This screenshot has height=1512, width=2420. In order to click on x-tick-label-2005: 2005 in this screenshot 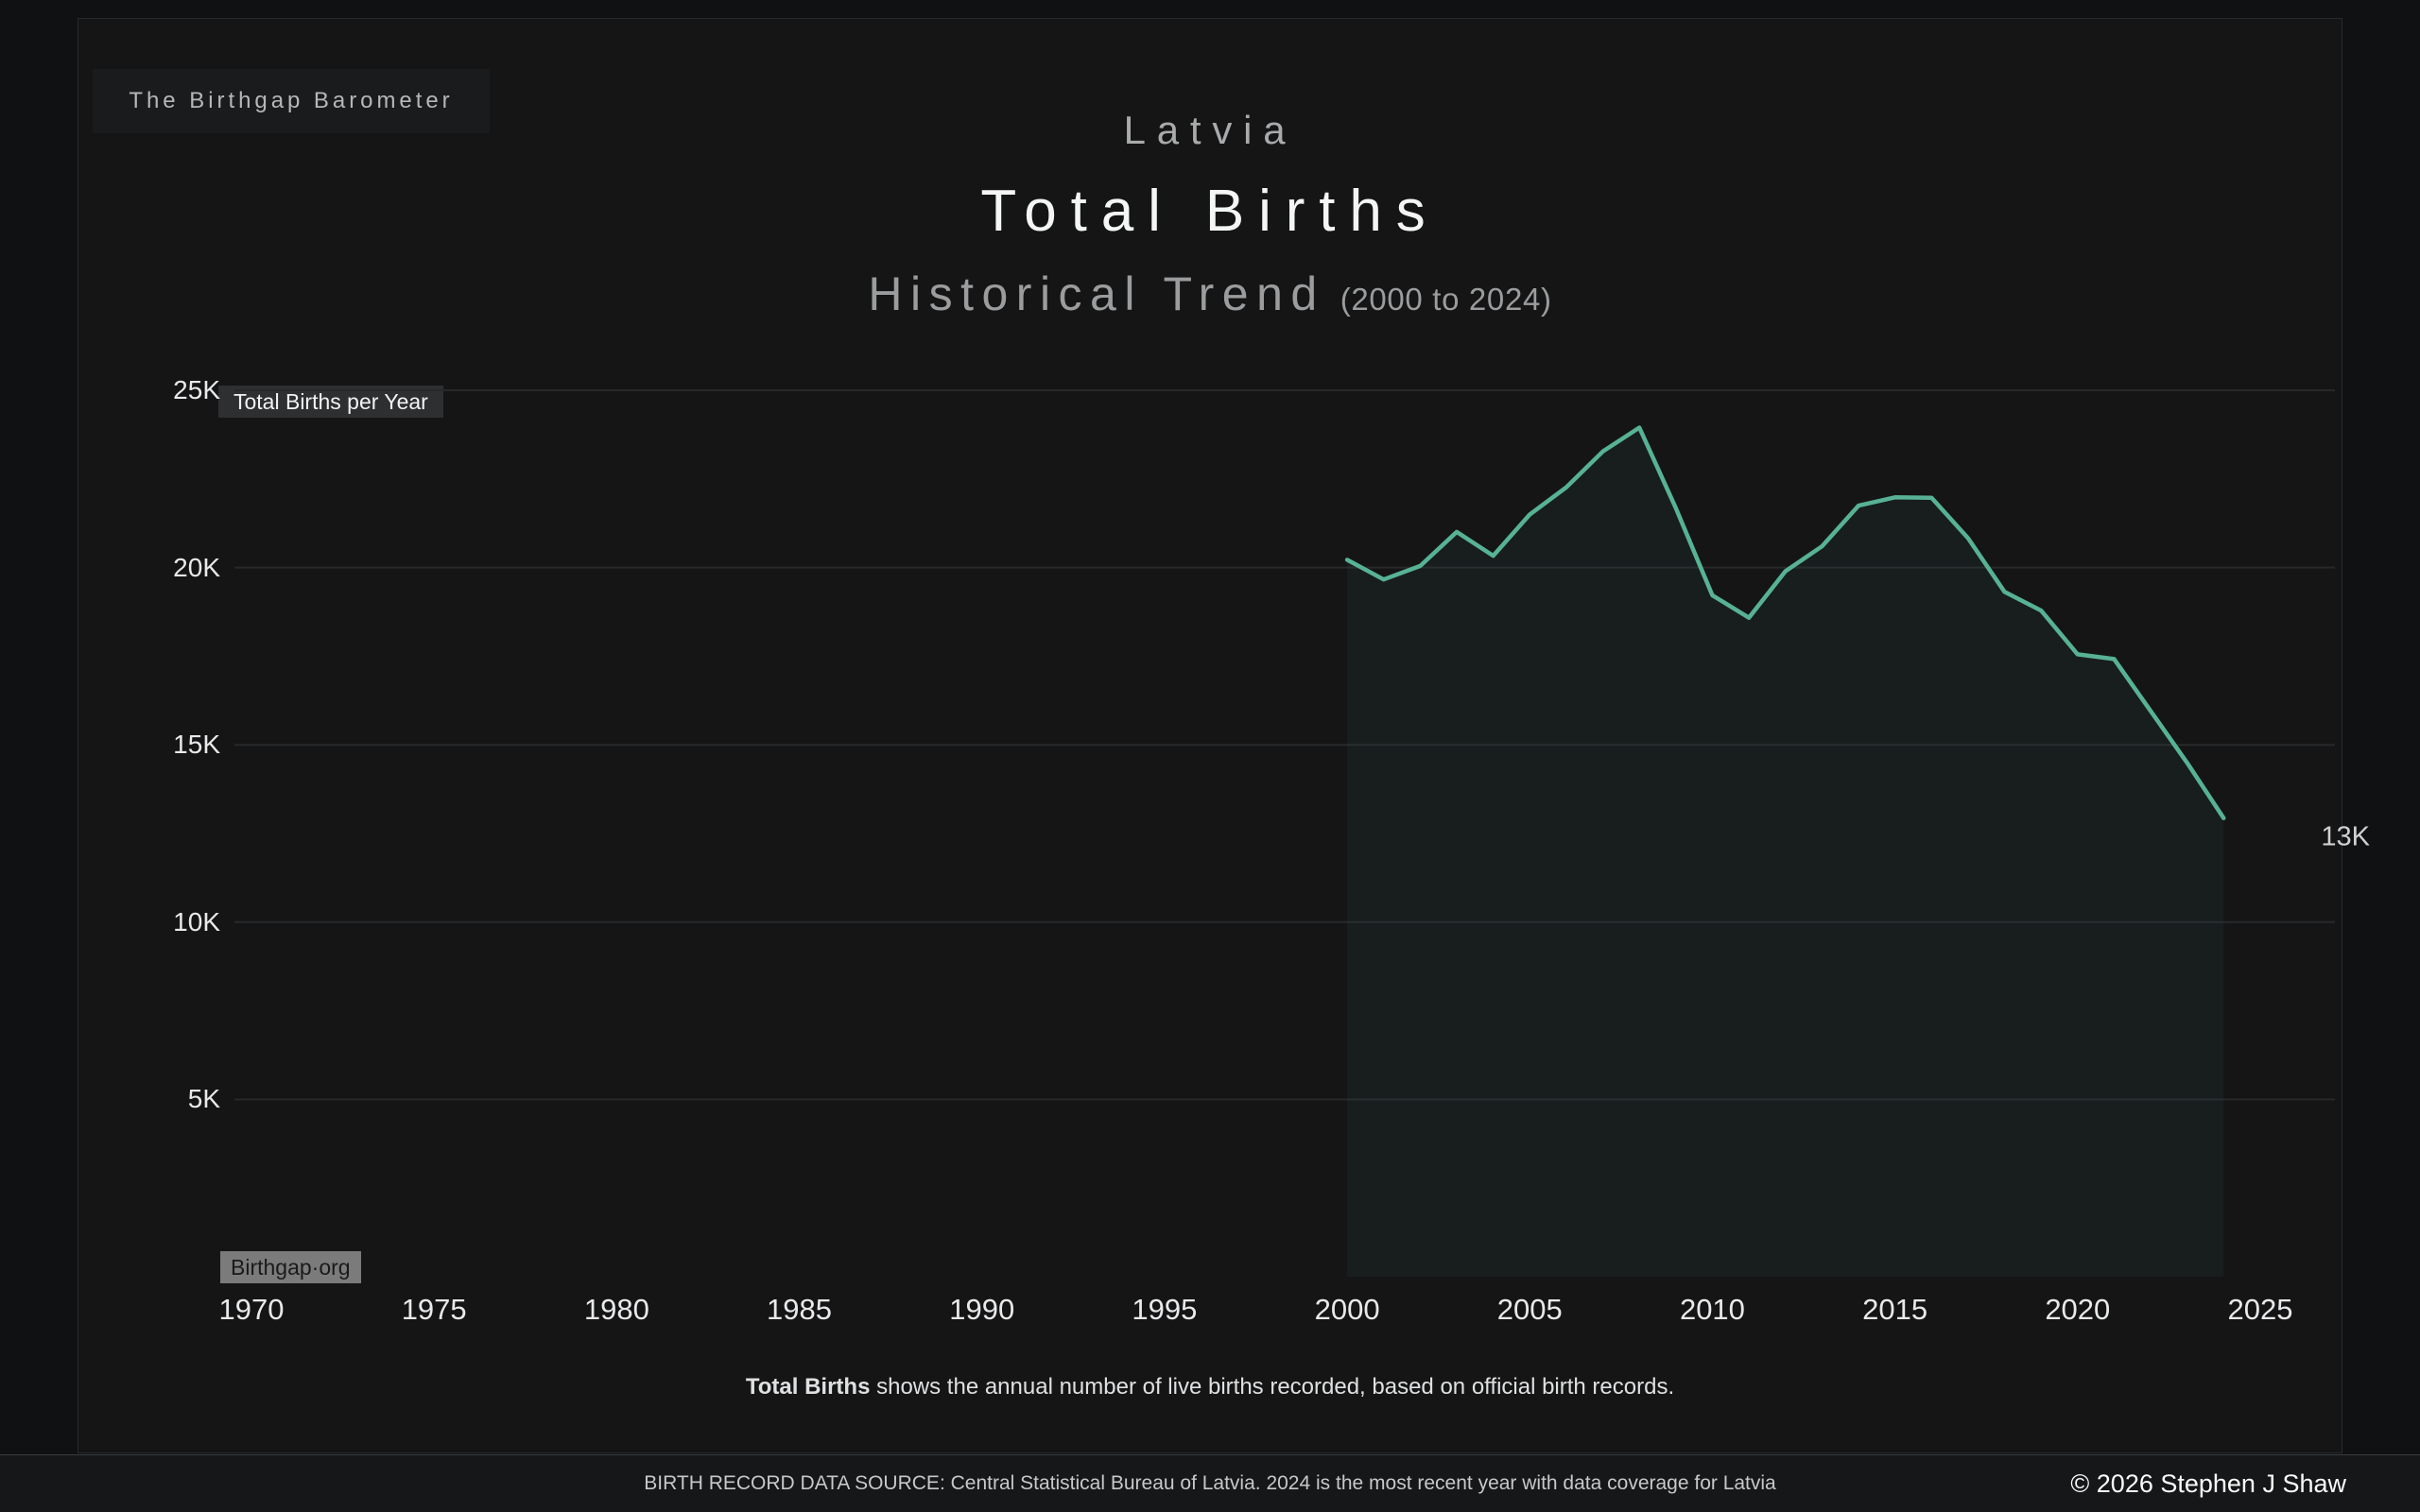, I will do `click(1530, 1309)`.